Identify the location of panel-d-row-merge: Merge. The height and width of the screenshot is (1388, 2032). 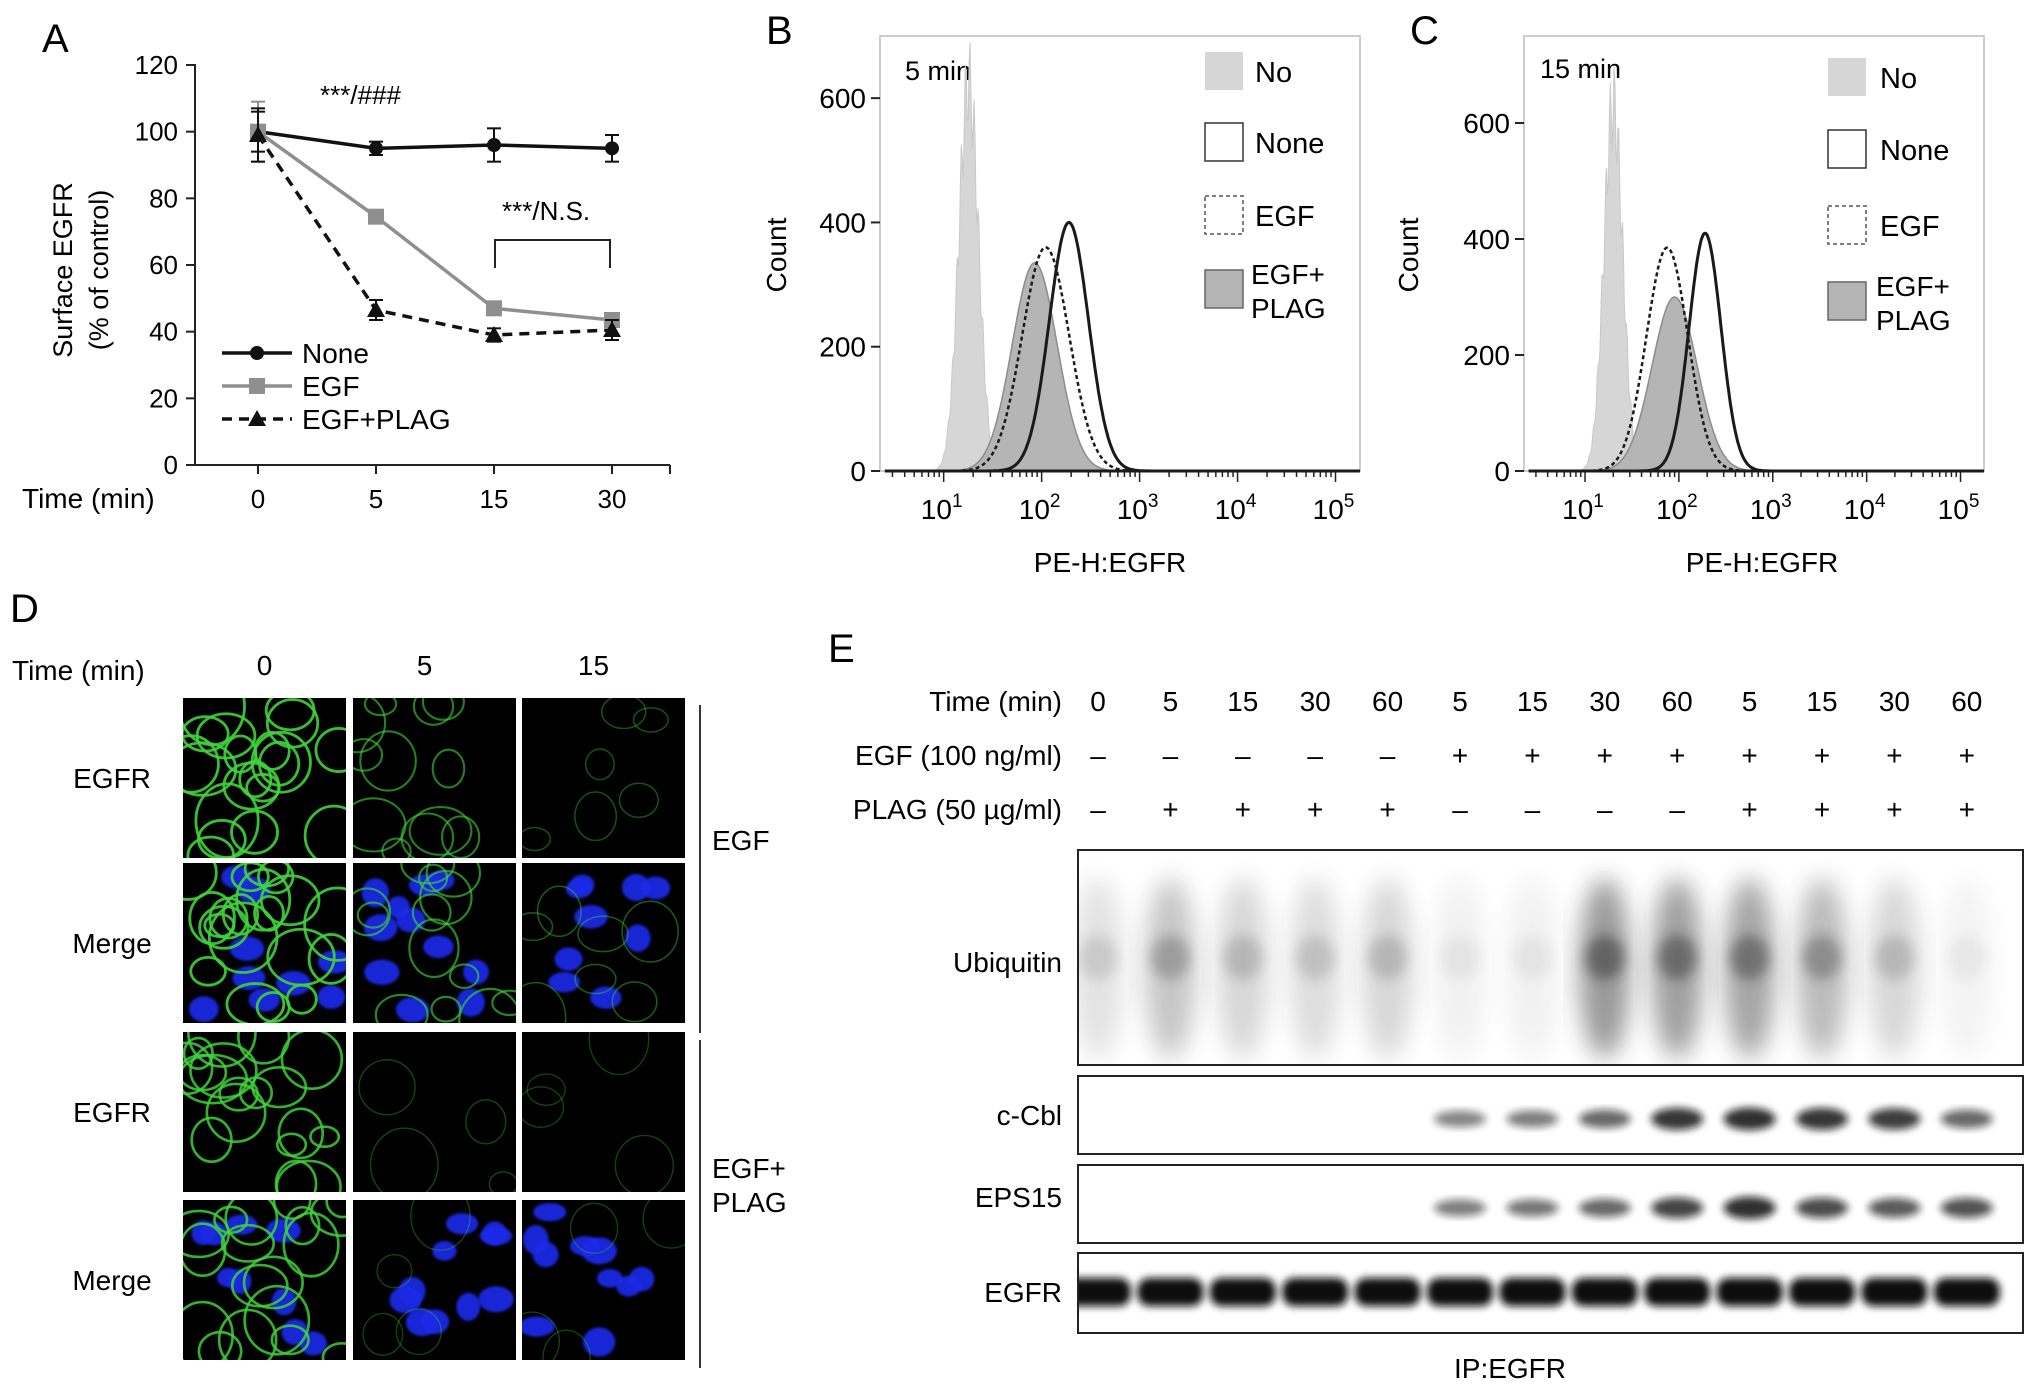
(111, 1280).